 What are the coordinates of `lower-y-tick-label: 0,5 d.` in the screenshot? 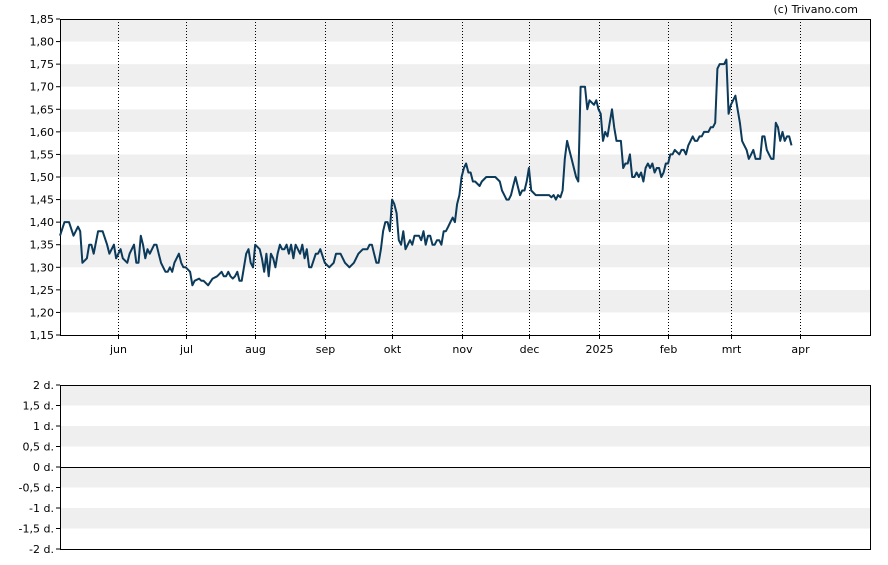 It's located at (38, 447).